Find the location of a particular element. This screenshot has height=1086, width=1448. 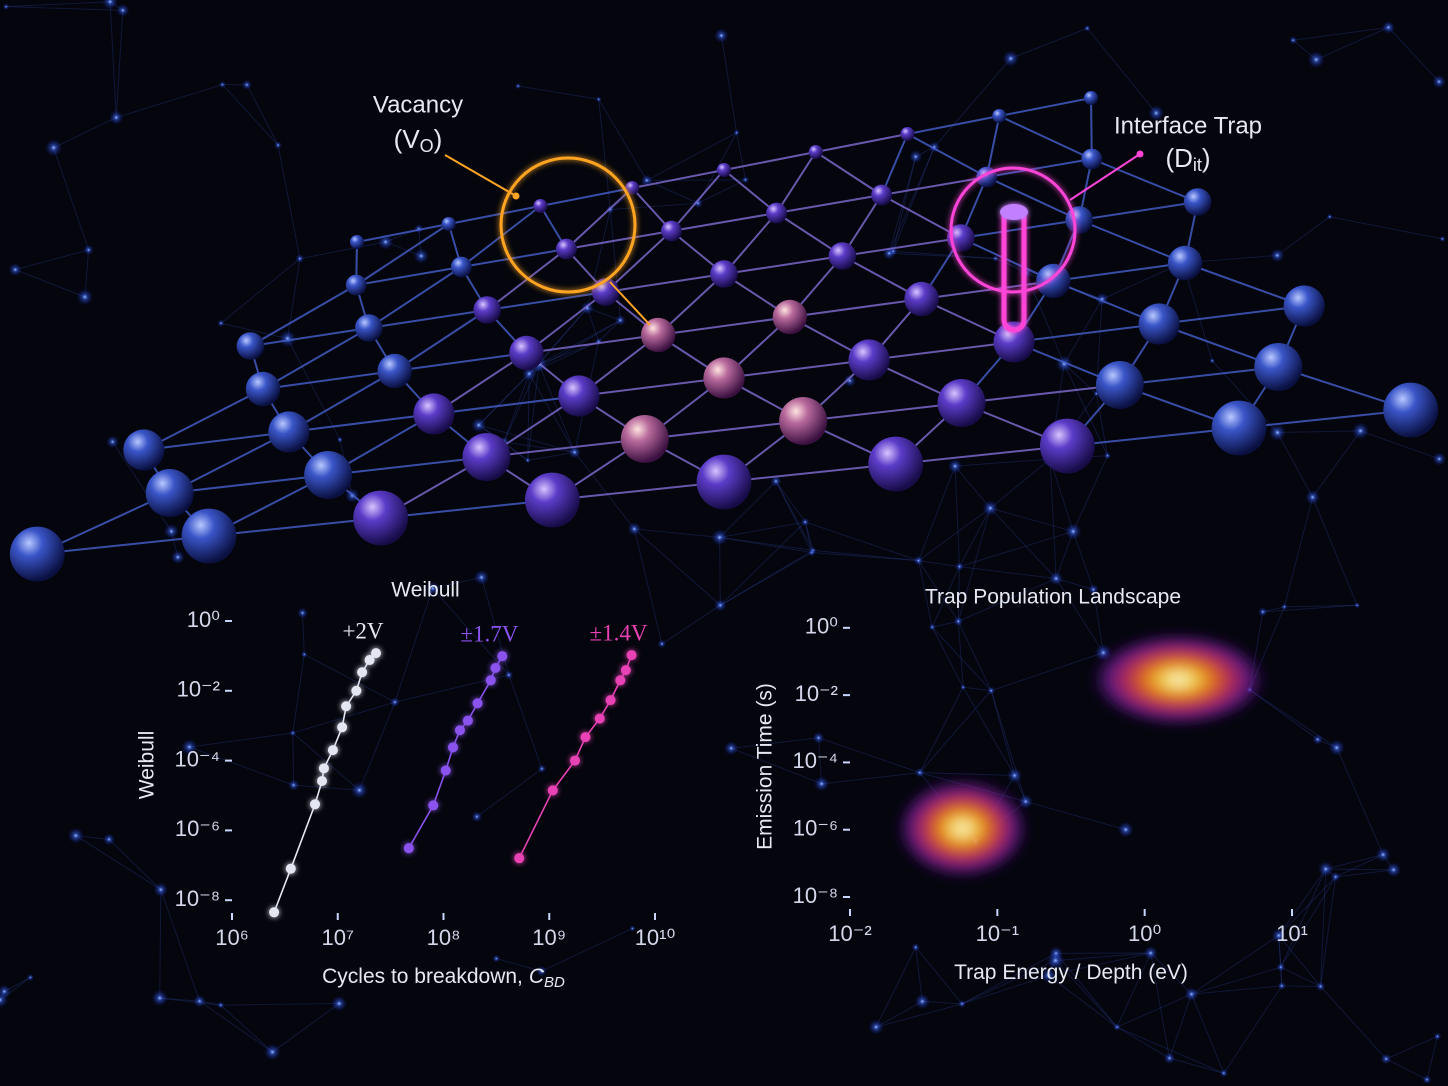

density-cluster is located at coordinates (1179, 679).